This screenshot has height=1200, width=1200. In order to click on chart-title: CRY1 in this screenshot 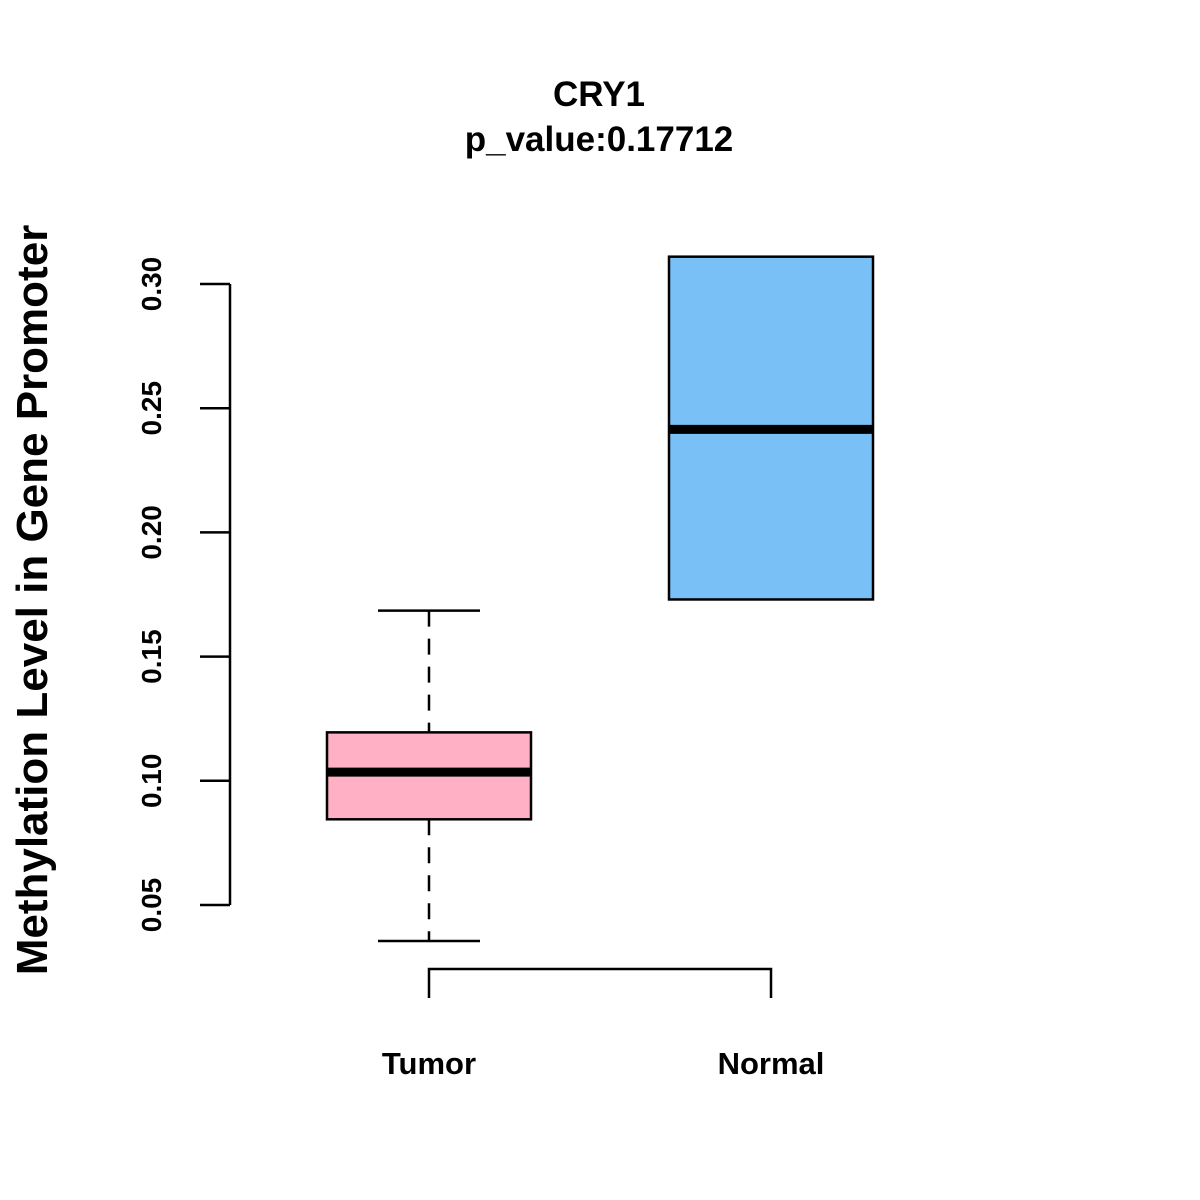, I will do `click(599, 94)`.